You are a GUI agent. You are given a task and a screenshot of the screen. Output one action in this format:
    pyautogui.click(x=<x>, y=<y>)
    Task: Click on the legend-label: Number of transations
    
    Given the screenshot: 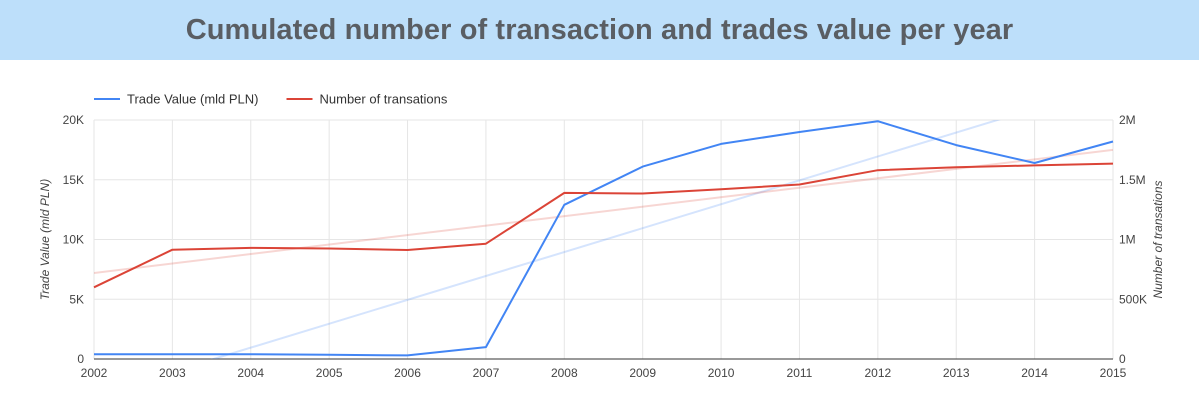 What is the action you would take?
    pyautogui.click(x=384, y=99)
    